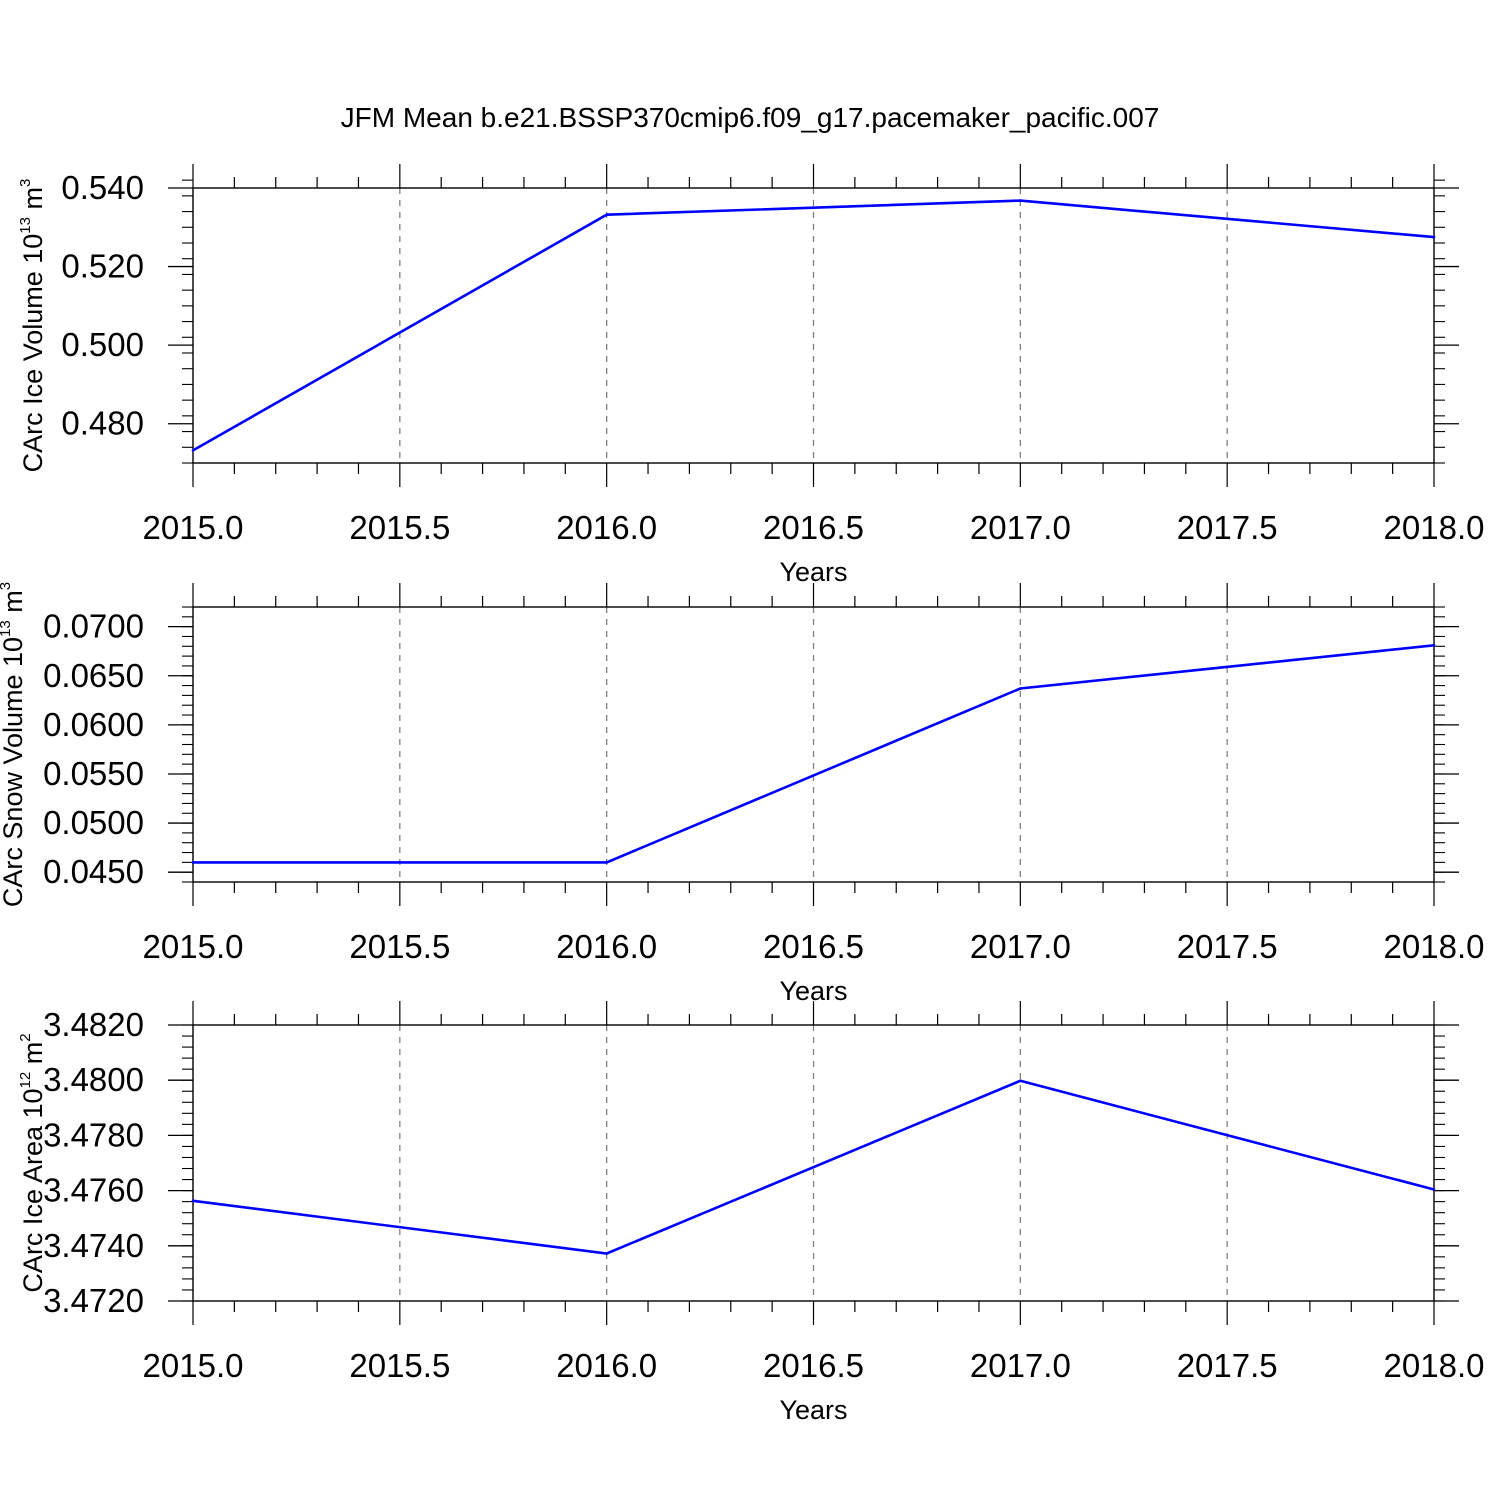 This screenshot has height=1500, width=1500. Describe the element at coordinates (102, 344) in the screenshot. I see `y-tick-label: 0.500` at that location.